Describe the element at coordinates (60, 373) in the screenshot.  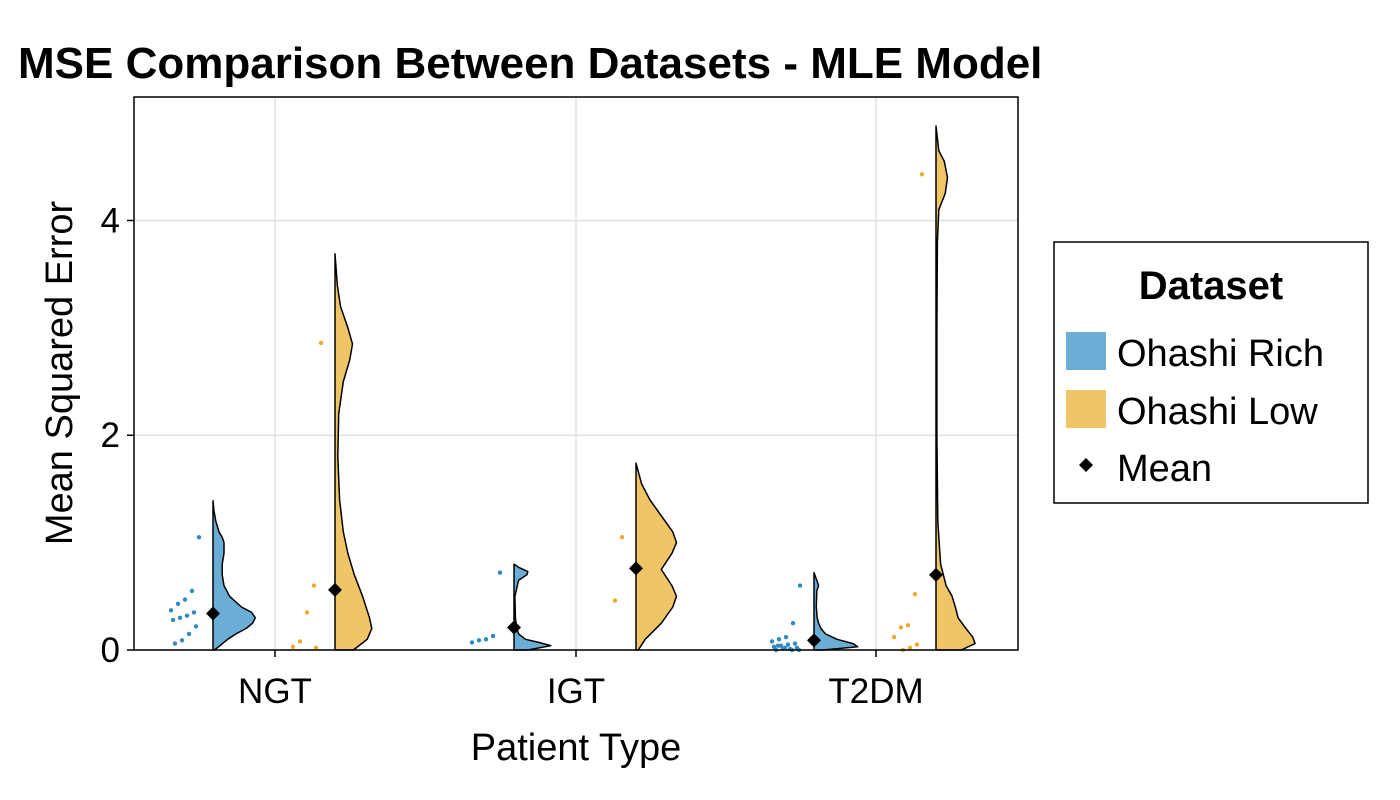
I see `y-axis-label: Mean Squared Error` at that location.